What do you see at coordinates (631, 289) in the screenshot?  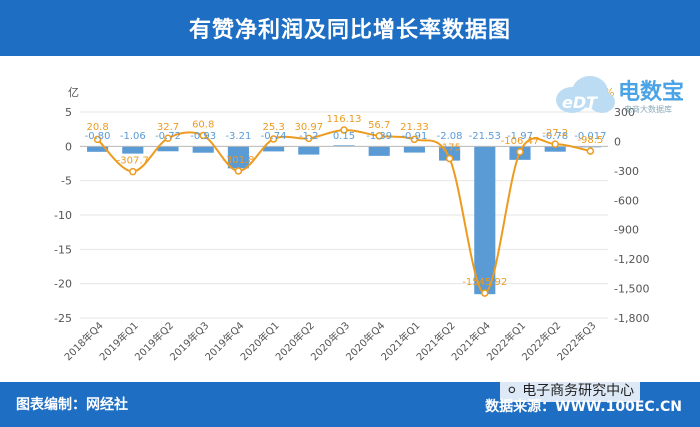 I see `right-tick-label: -1,500` at bounding box center [631, 289].